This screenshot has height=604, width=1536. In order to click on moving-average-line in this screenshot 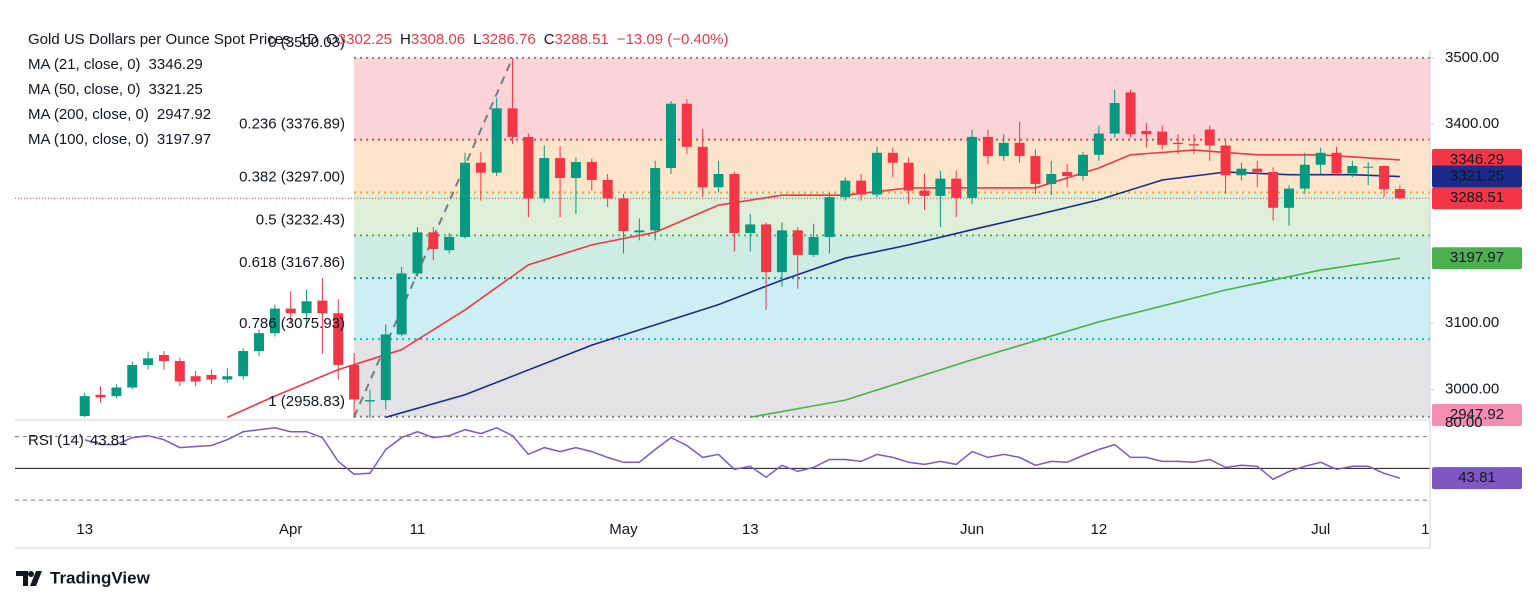, I will do `click(1075, 337)`.